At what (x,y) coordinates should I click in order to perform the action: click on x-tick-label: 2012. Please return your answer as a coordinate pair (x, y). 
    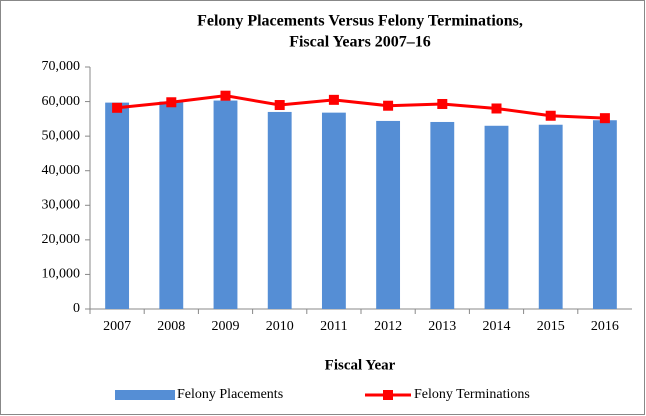
    Looking at the image, I should click on (388, 326).